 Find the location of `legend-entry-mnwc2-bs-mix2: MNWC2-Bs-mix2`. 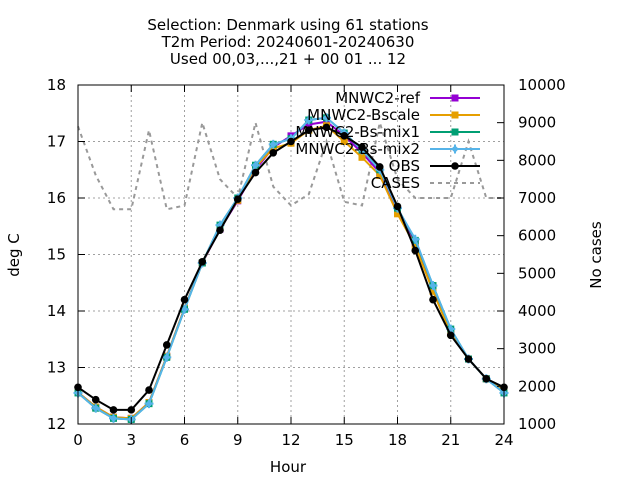

legend-entry-mnwc2-bs-mix2: MNWC2-Bs-mix2 is located at coordinates (387, 149).